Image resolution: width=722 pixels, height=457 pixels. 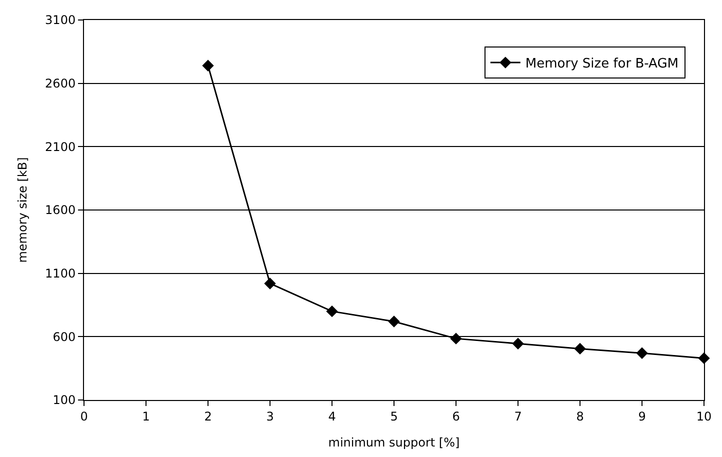 What do you see at coordinates (602, 64) in the screenshot?
I see `legend-label: Memory Size for B-AGM` at bounding box center [602, 64].